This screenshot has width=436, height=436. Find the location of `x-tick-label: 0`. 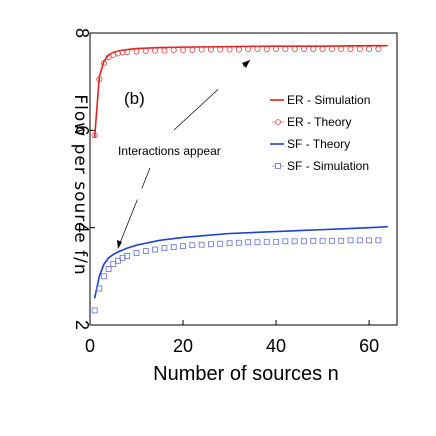

x-tick-label: 0 is located at coordinates (90, 346).